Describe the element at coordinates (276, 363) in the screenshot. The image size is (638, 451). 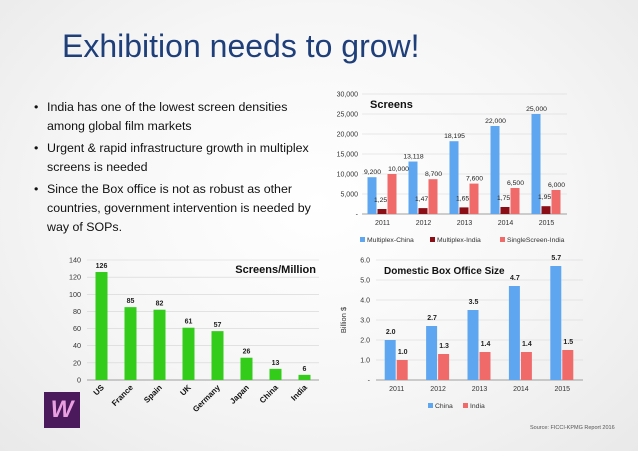
I see `data-label: 13` at that location.